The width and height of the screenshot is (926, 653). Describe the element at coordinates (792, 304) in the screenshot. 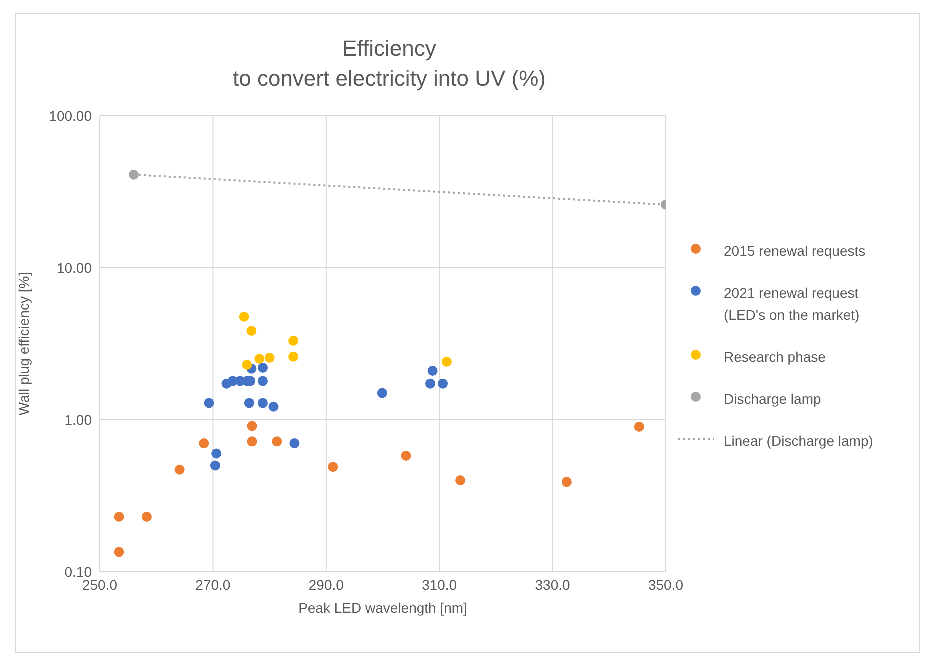

I see `legend-label: 2021 renewal request (LED's on the market)` at that location.